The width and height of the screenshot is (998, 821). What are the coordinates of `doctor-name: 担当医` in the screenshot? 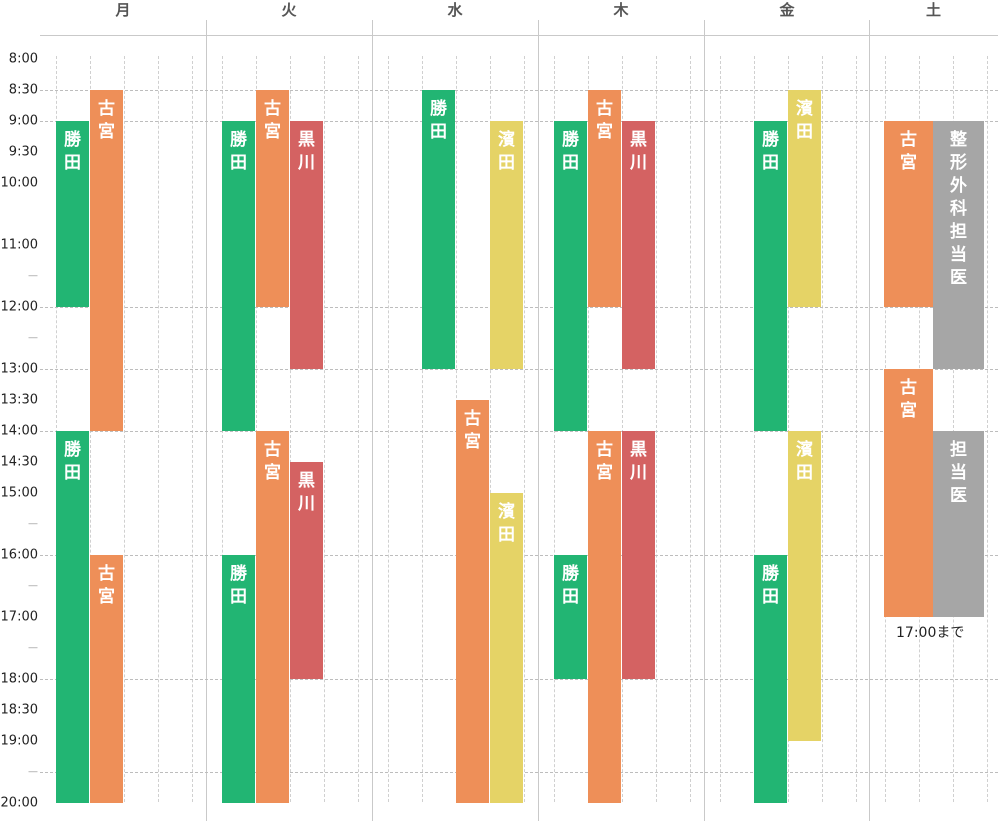 It's located at (958, 473).